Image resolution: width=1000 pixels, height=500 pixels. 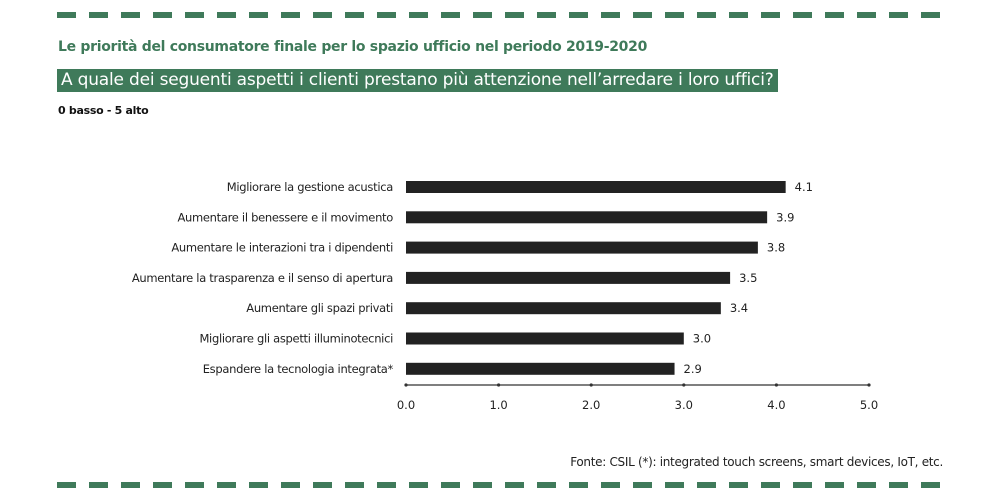 I want to click on value-label: 3.5, so click(x=748, y=278).